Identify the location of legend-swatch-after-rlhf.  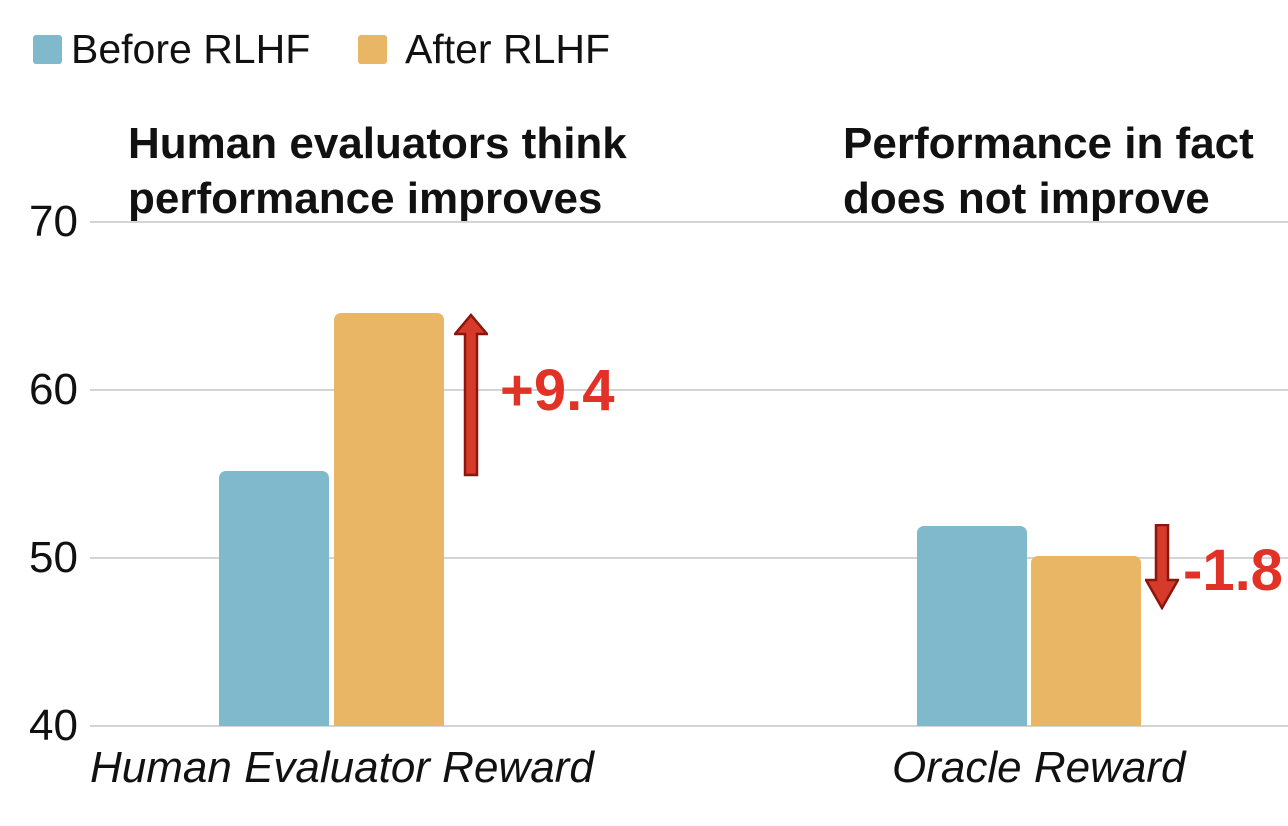
(372, 49).